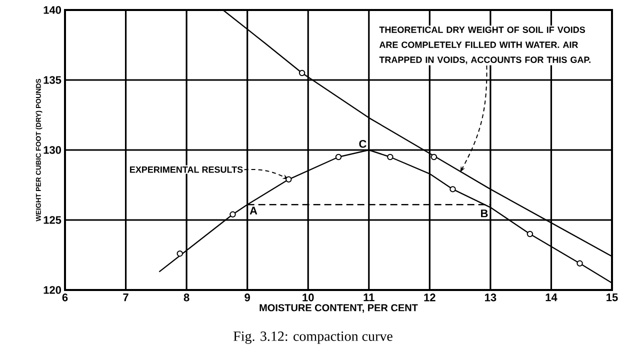 The width and height of the screenshot is (626, 356). What do you see at coordinates (53, 220) in the screenshot?
I see `y-tick-label: 125` at bounding box center [53, 220].